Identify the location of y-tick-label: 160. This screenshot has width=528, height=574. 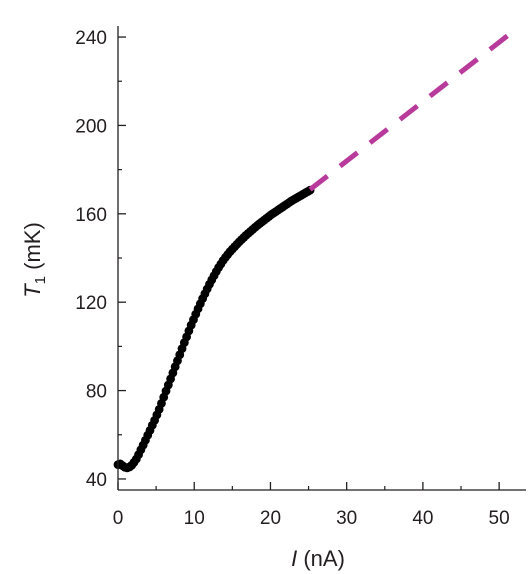
(91, 215).